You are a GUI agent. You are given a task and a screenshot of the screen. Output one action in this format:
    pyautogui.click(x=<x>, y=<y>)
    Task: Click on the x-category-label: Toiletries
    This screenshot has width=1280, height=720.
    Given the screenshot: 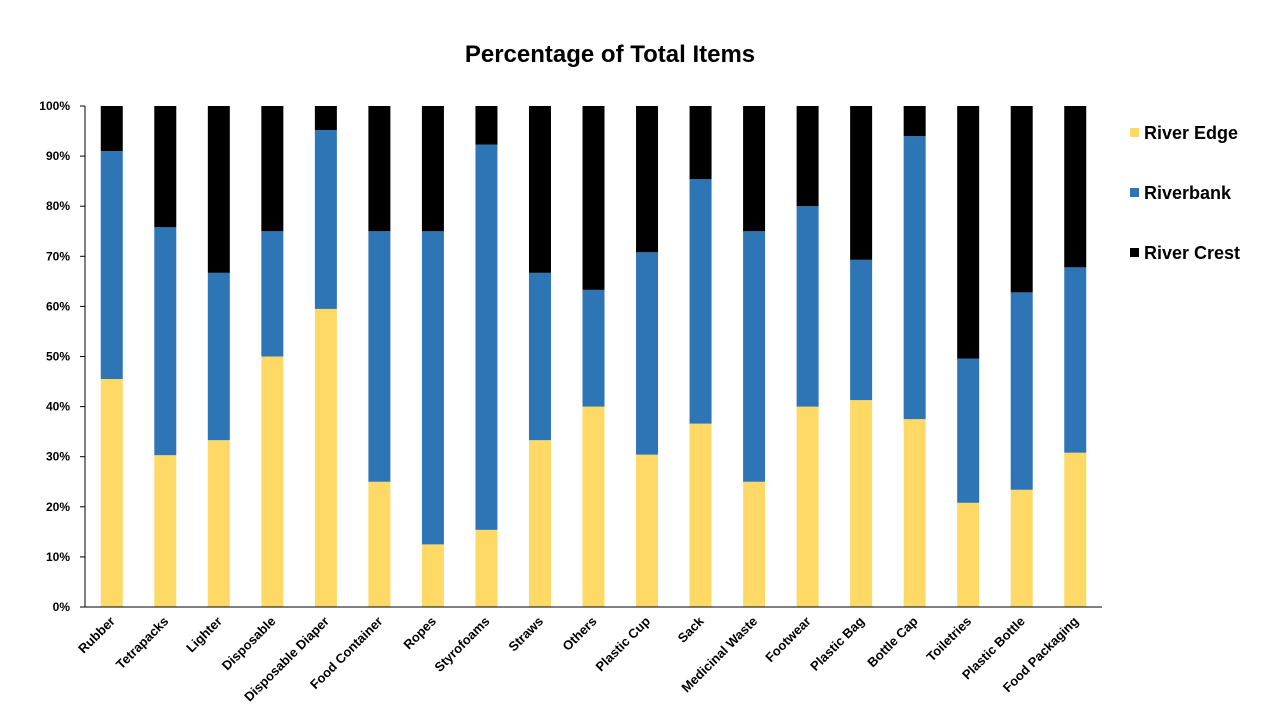 What is the action you would take?
    pyautogui.click(x=949, y=639)
    